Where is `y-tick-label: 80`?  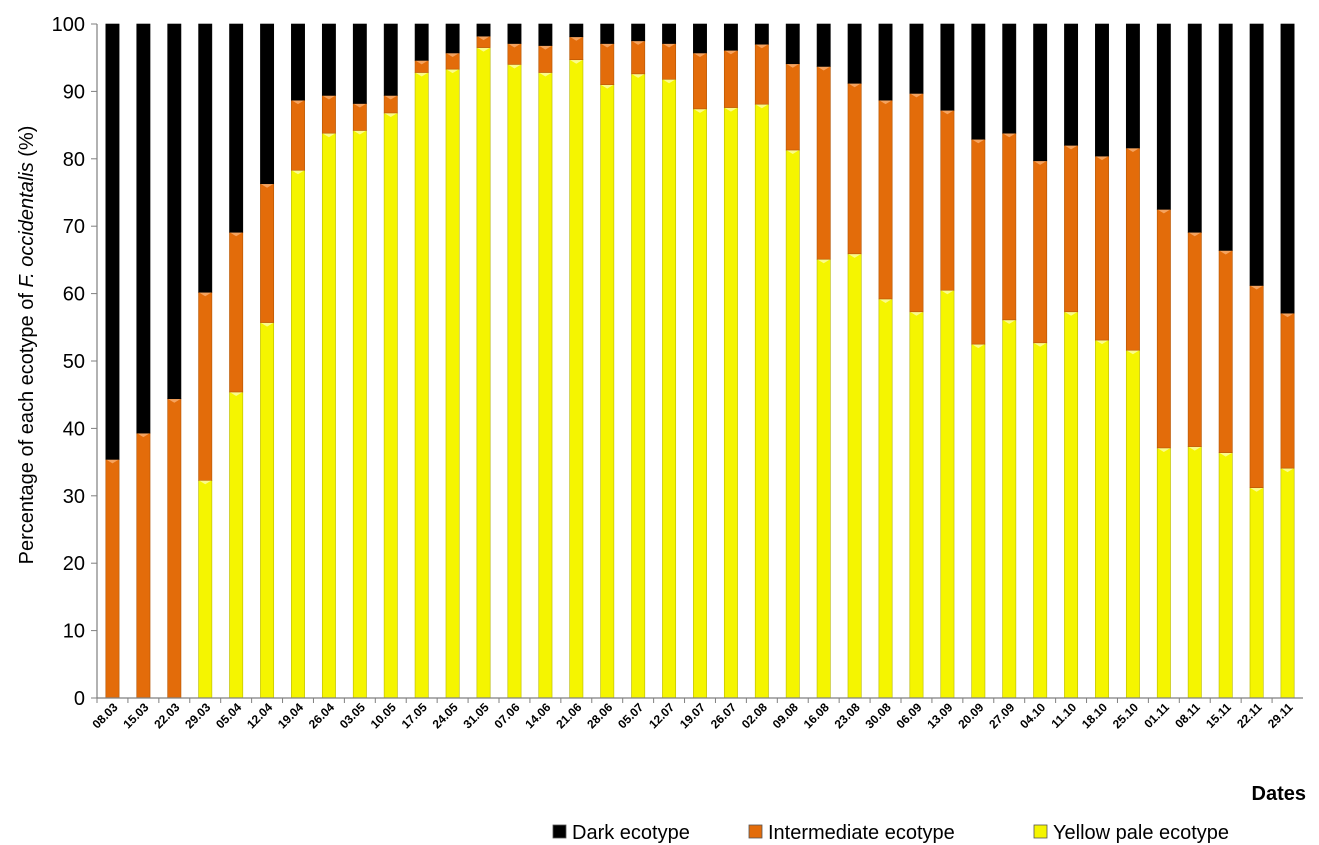
y-tick-label: 80 is located at coordinates (74, 160).